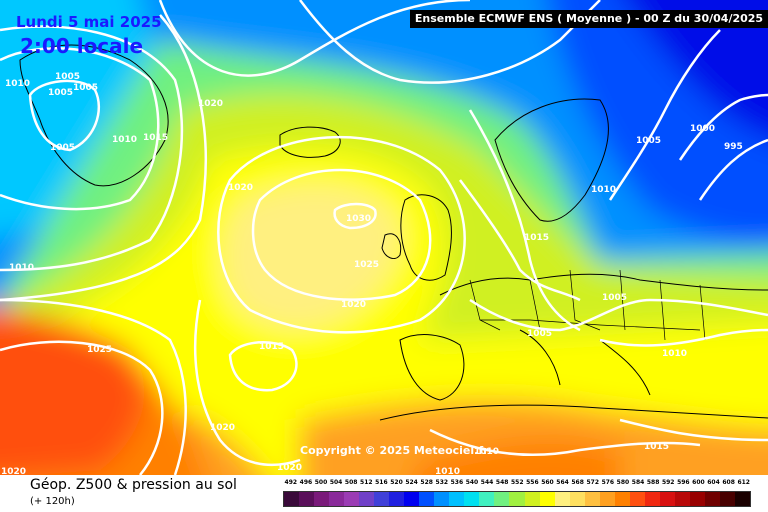 This screenshot has width=768, height=512. What do you see at coordinates (80, 129) in the screenshot?
I see `isobar-1010-greenland` at bounding box center [80, 129].